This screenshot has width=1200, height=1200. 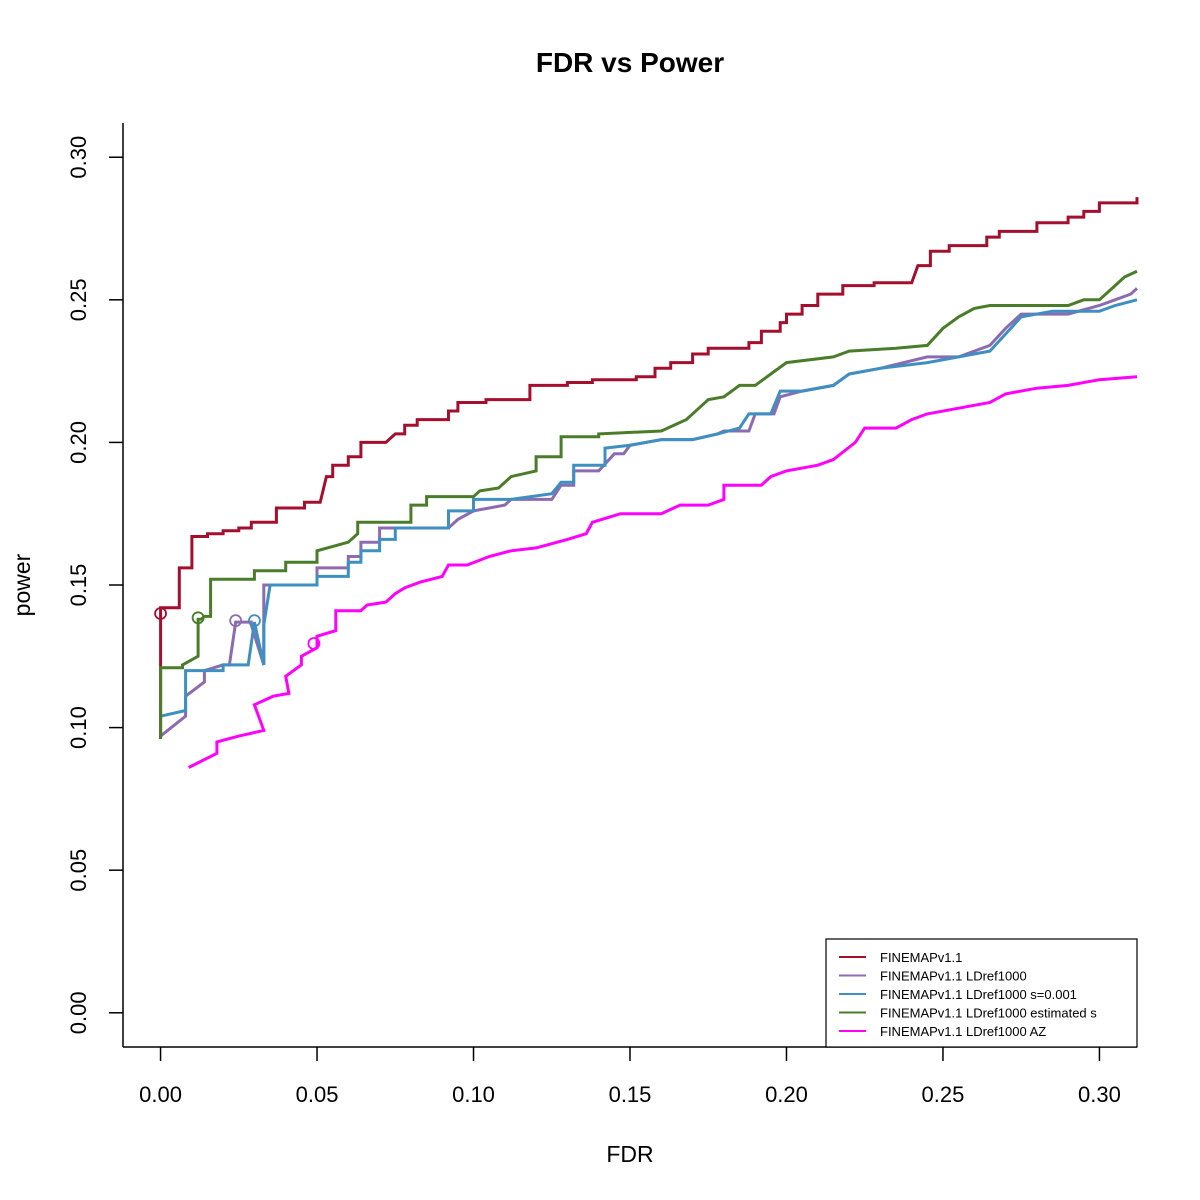 I want to click on legend-label-2: FINEMAPv1.1 LDref1000, so click(x=953, y=976).